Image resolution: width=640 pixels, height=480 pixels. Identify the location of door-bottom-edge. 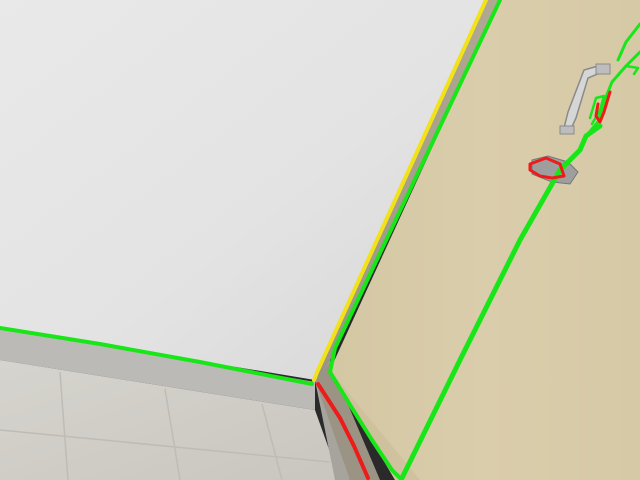
(347, 421).